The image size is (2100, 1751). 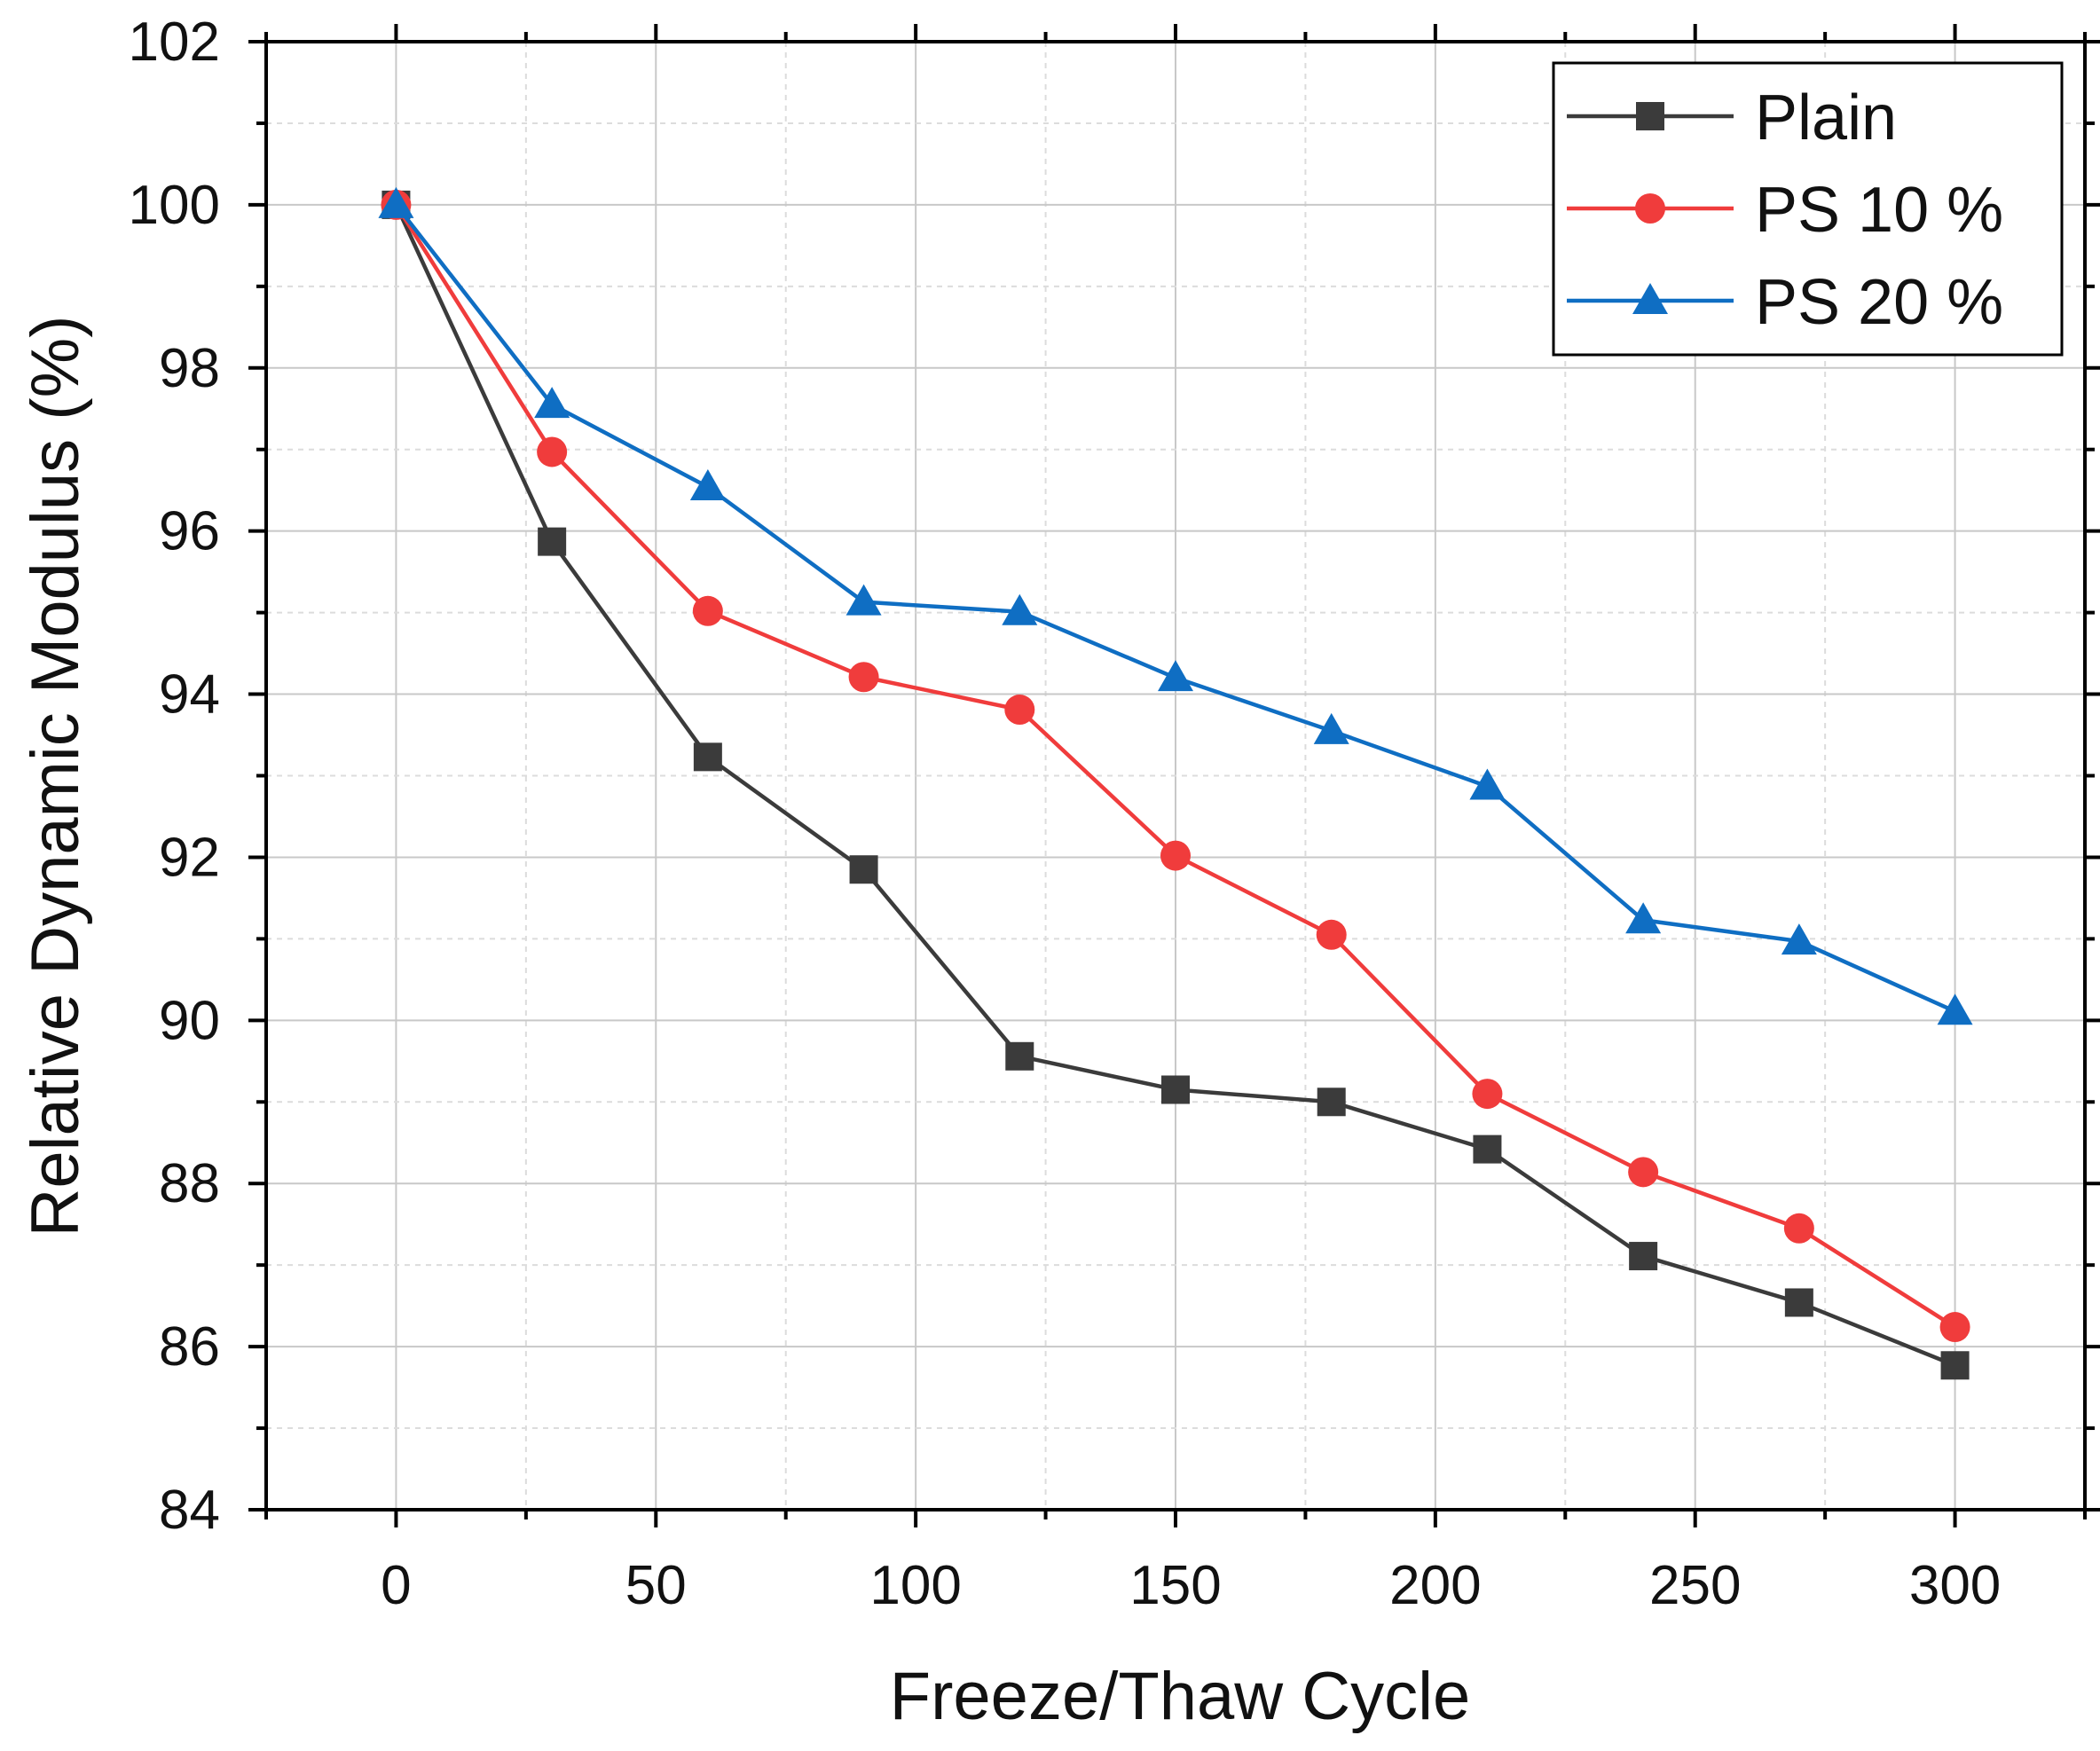 I want to click on x-axis-label: Freeze/Thaw Cycle, so click(x=1180, y=1697).